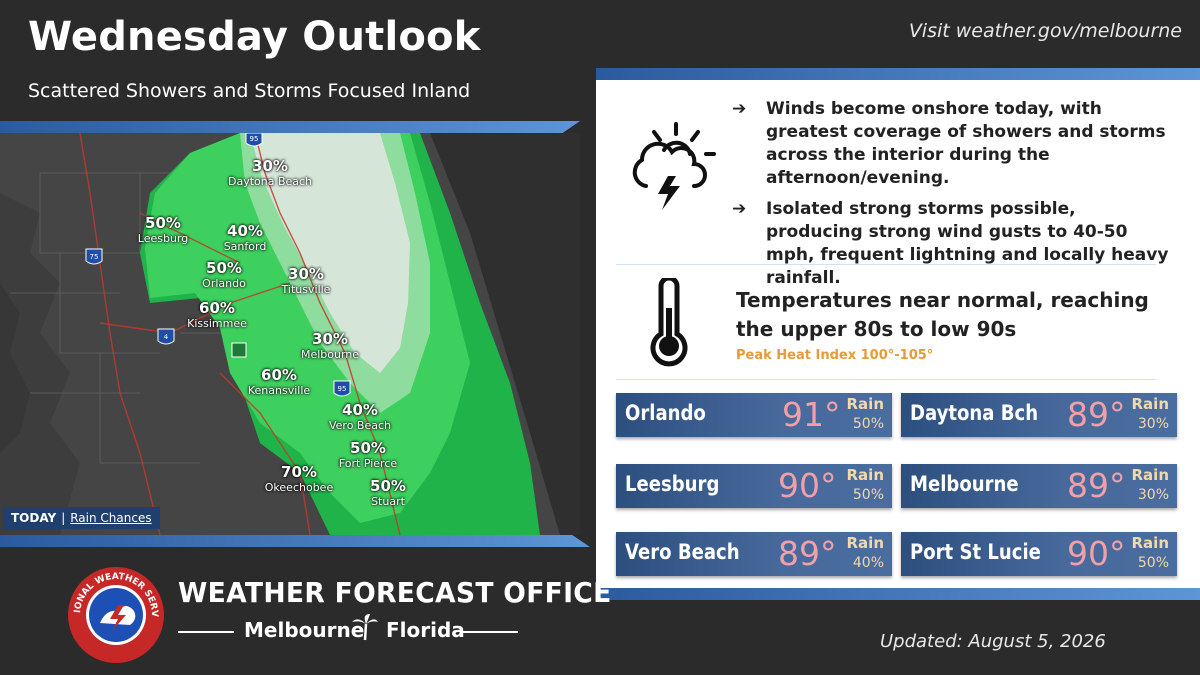 Image resolution: width=1200 pixels, height=675 pixels. I want to click on map-caption: TODAY | Rain Chances, so click(81, 518).